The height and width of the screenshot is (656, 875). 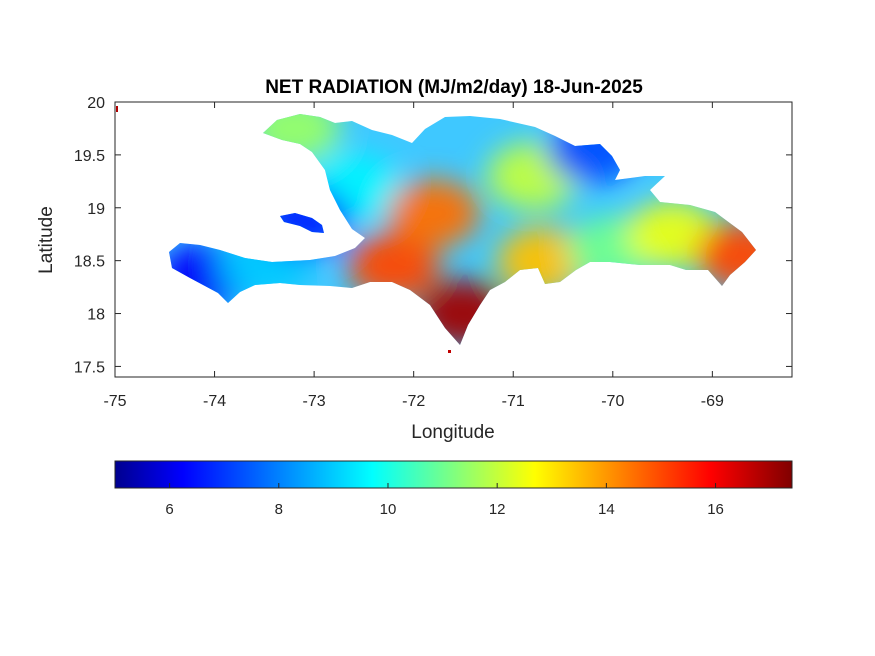 I want to click on colorbar-tick-label: 6, so click(x=169, y=509).